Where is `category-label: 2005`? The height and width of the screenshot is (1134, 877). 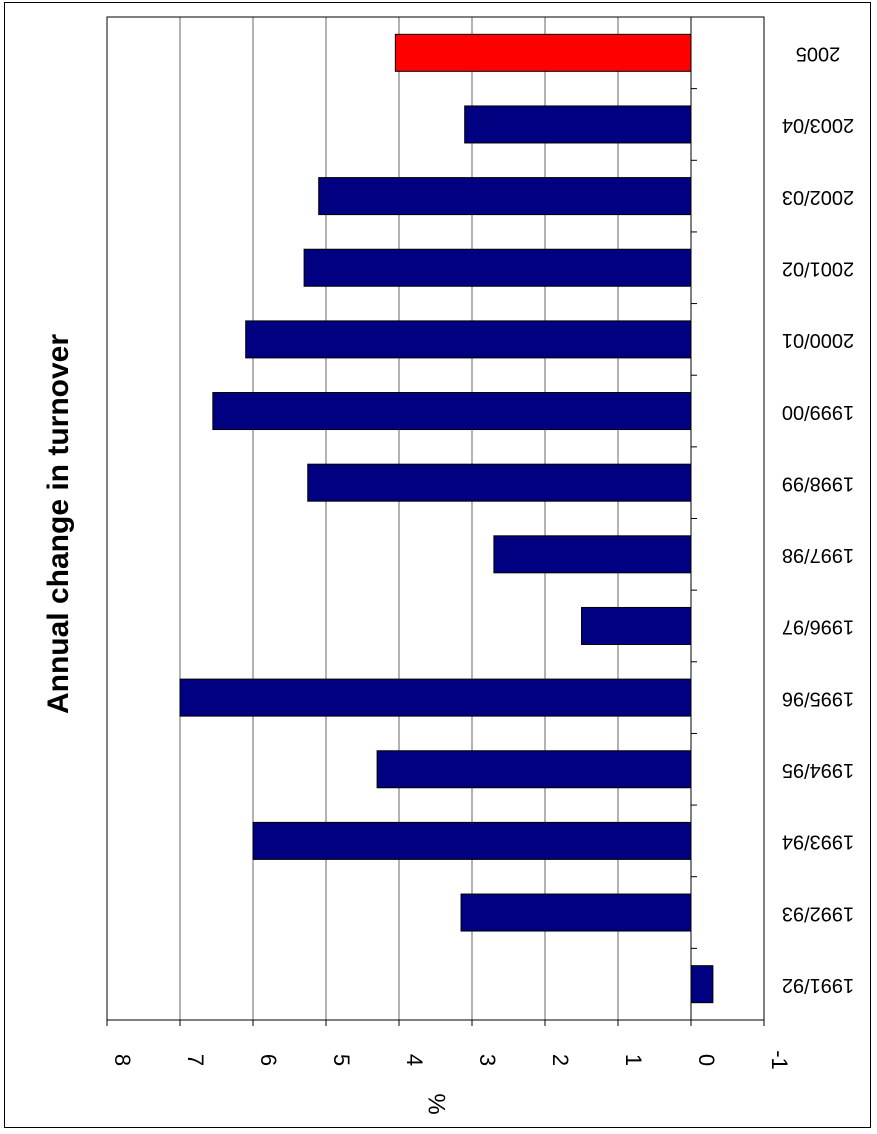 category-label: 2005 is located at coordinates (818, 54).